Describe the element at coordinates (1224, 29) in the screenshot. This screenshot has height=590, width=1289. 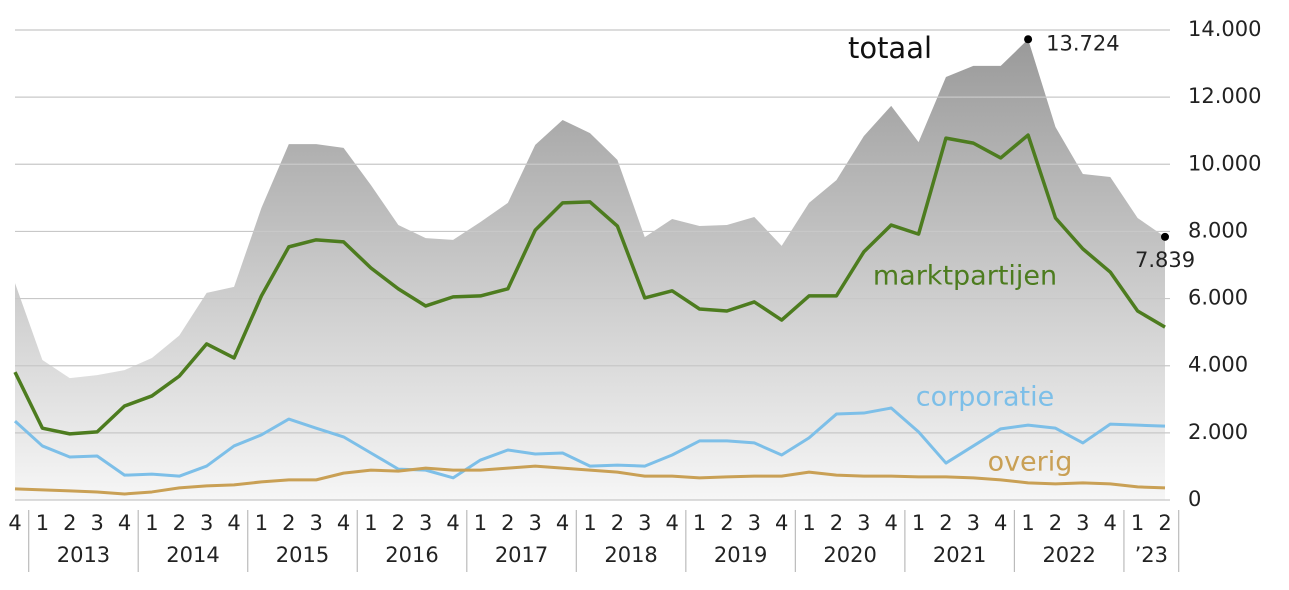
I see `y-tick-label: 14.000` at that location.